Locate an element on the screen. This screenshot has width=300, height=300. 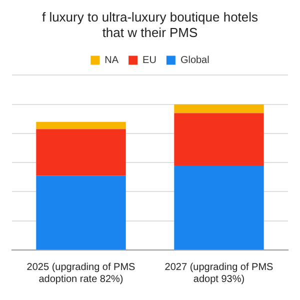
legend-label: NA is located at coordinates (111, 60).